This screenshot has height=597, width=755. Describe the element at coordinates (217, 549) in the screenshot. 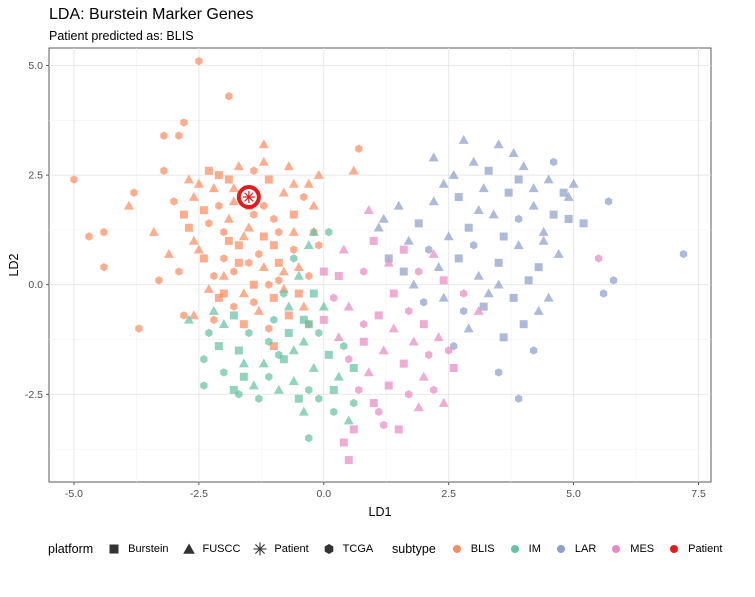

I see `platform-legend: platform Burstein FUSCC Patient TCGA` at that location.